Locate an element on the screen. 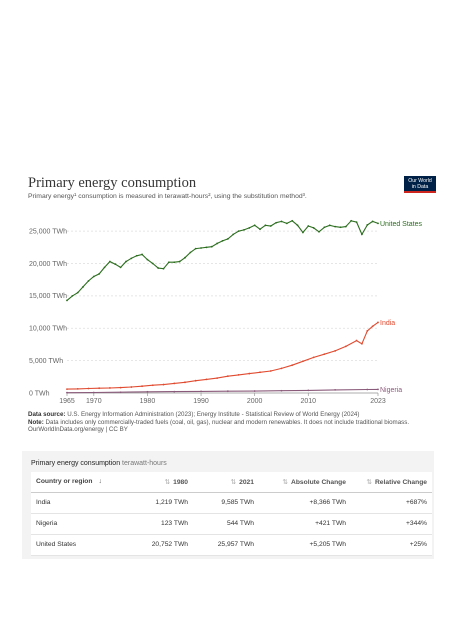 Image resolution: width=474 pixels, height=632 pixels. series-label: India is located at coordinates (387, 323).